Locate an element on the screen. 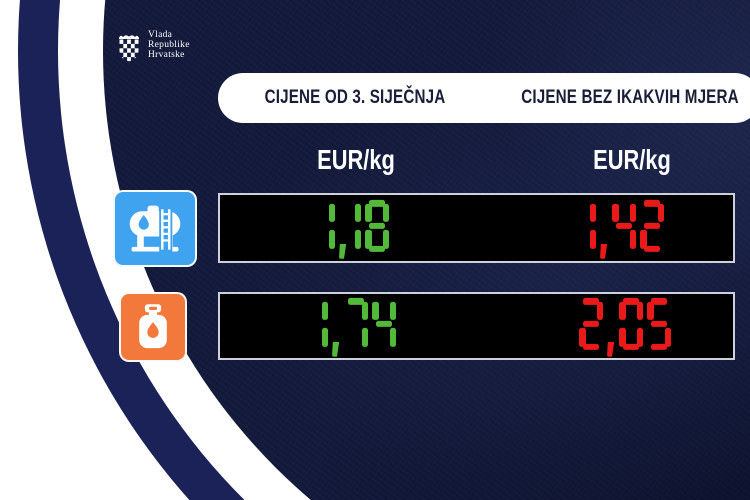 The height and width of the screenshot is (500, 750). price-without-measures-tank is located at coordinates (625, 229).